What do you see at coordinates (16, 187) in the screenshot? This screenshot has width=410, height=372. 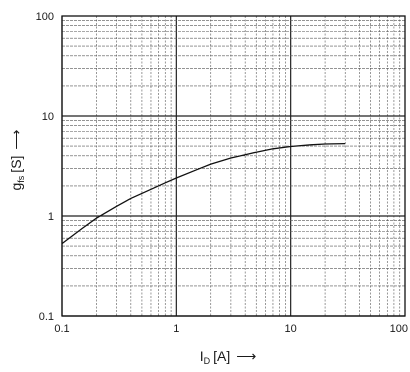 I see `y-axis-symbol: g` at bounding box center [16, 187].